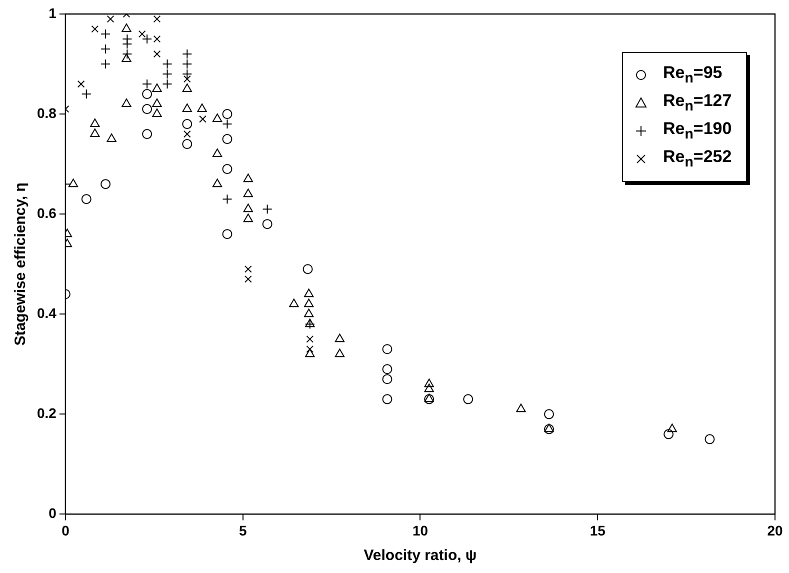  What do you see at coordinates (697, 159) in the screenshot?
I see `legend-label: Re$_{n}$=252` at bounding box center [697, 159].